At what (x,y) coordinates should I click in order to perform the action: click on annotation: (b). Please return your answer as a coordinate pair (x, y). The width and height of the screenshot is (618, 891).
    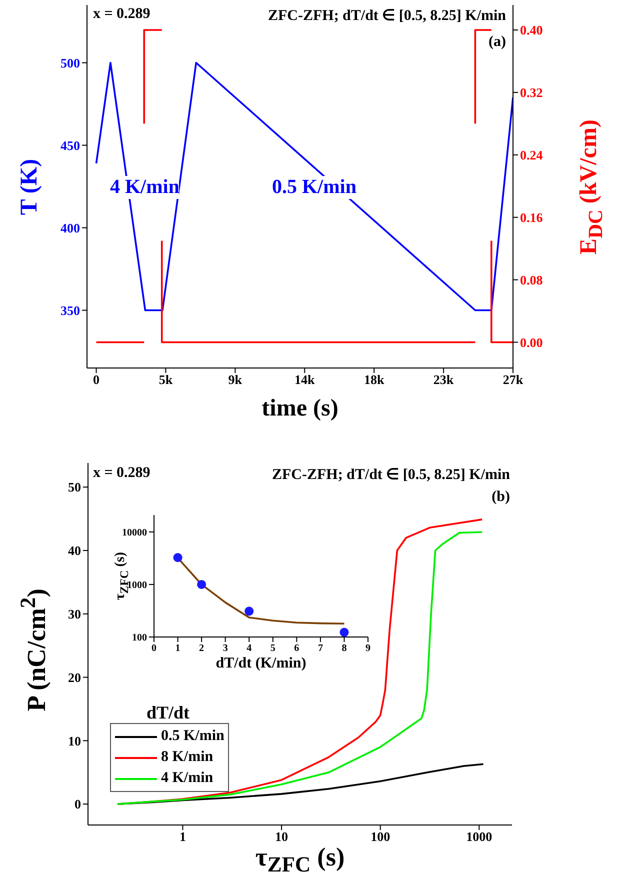
    Looking at the image, I should click on (501, 497).